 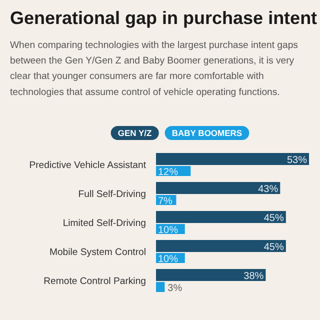 I want to click on data-label: 12%, so click(x=168, y=172).